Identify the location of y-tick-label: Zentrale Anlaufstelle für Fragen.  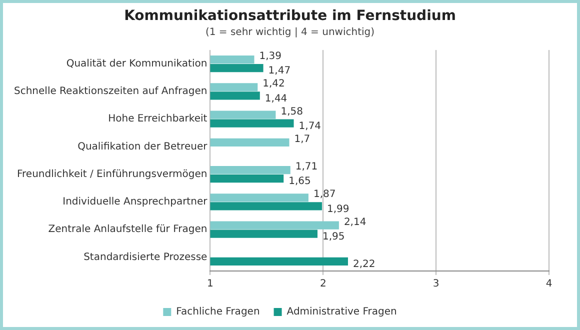
(128, 230).